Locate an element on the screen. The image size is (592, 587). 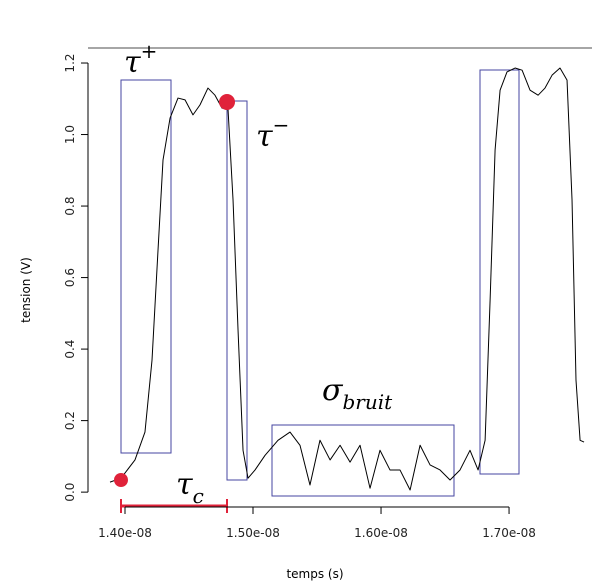
subscript: c is located at coordinates (198, 496).